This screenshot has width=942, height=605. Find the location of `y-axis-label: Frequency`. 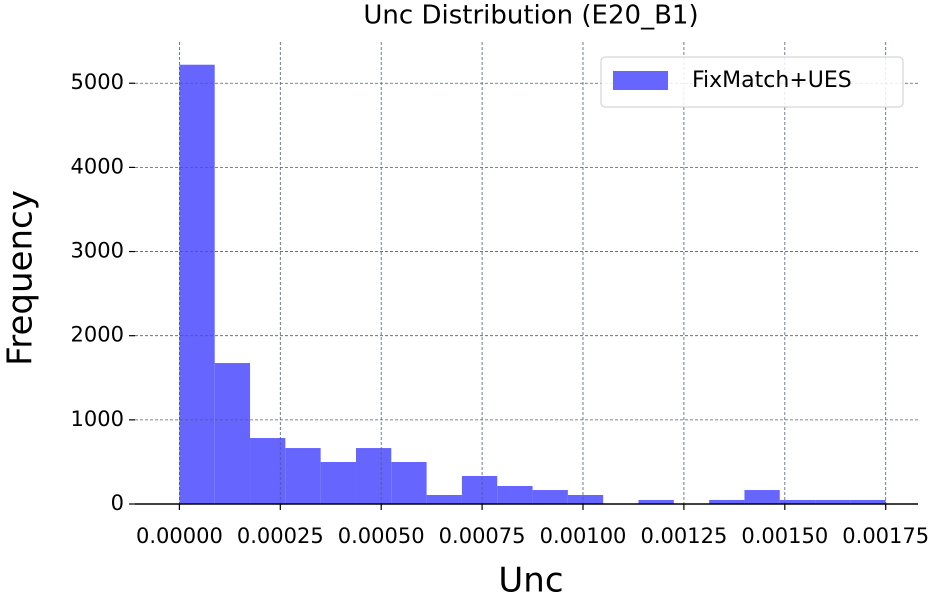

y-axis-label: Frequency is located at coordinates (21, 278).